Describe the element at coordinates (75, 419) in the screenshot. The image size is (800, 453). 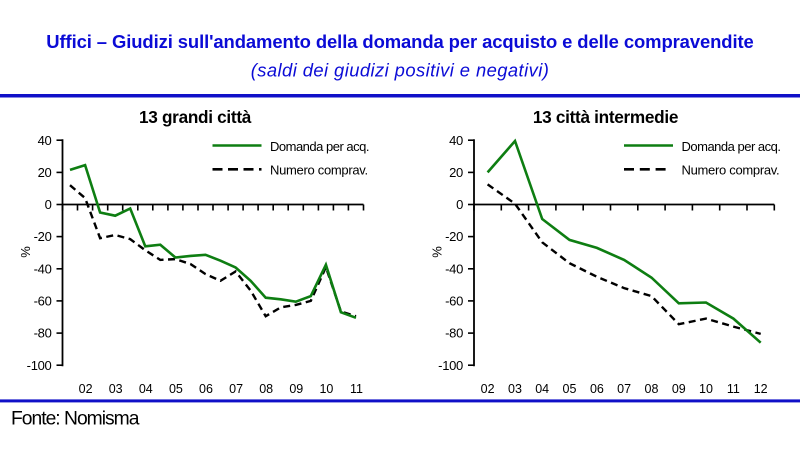
I see `svg-text: Fonte: Nomisma` at that location.